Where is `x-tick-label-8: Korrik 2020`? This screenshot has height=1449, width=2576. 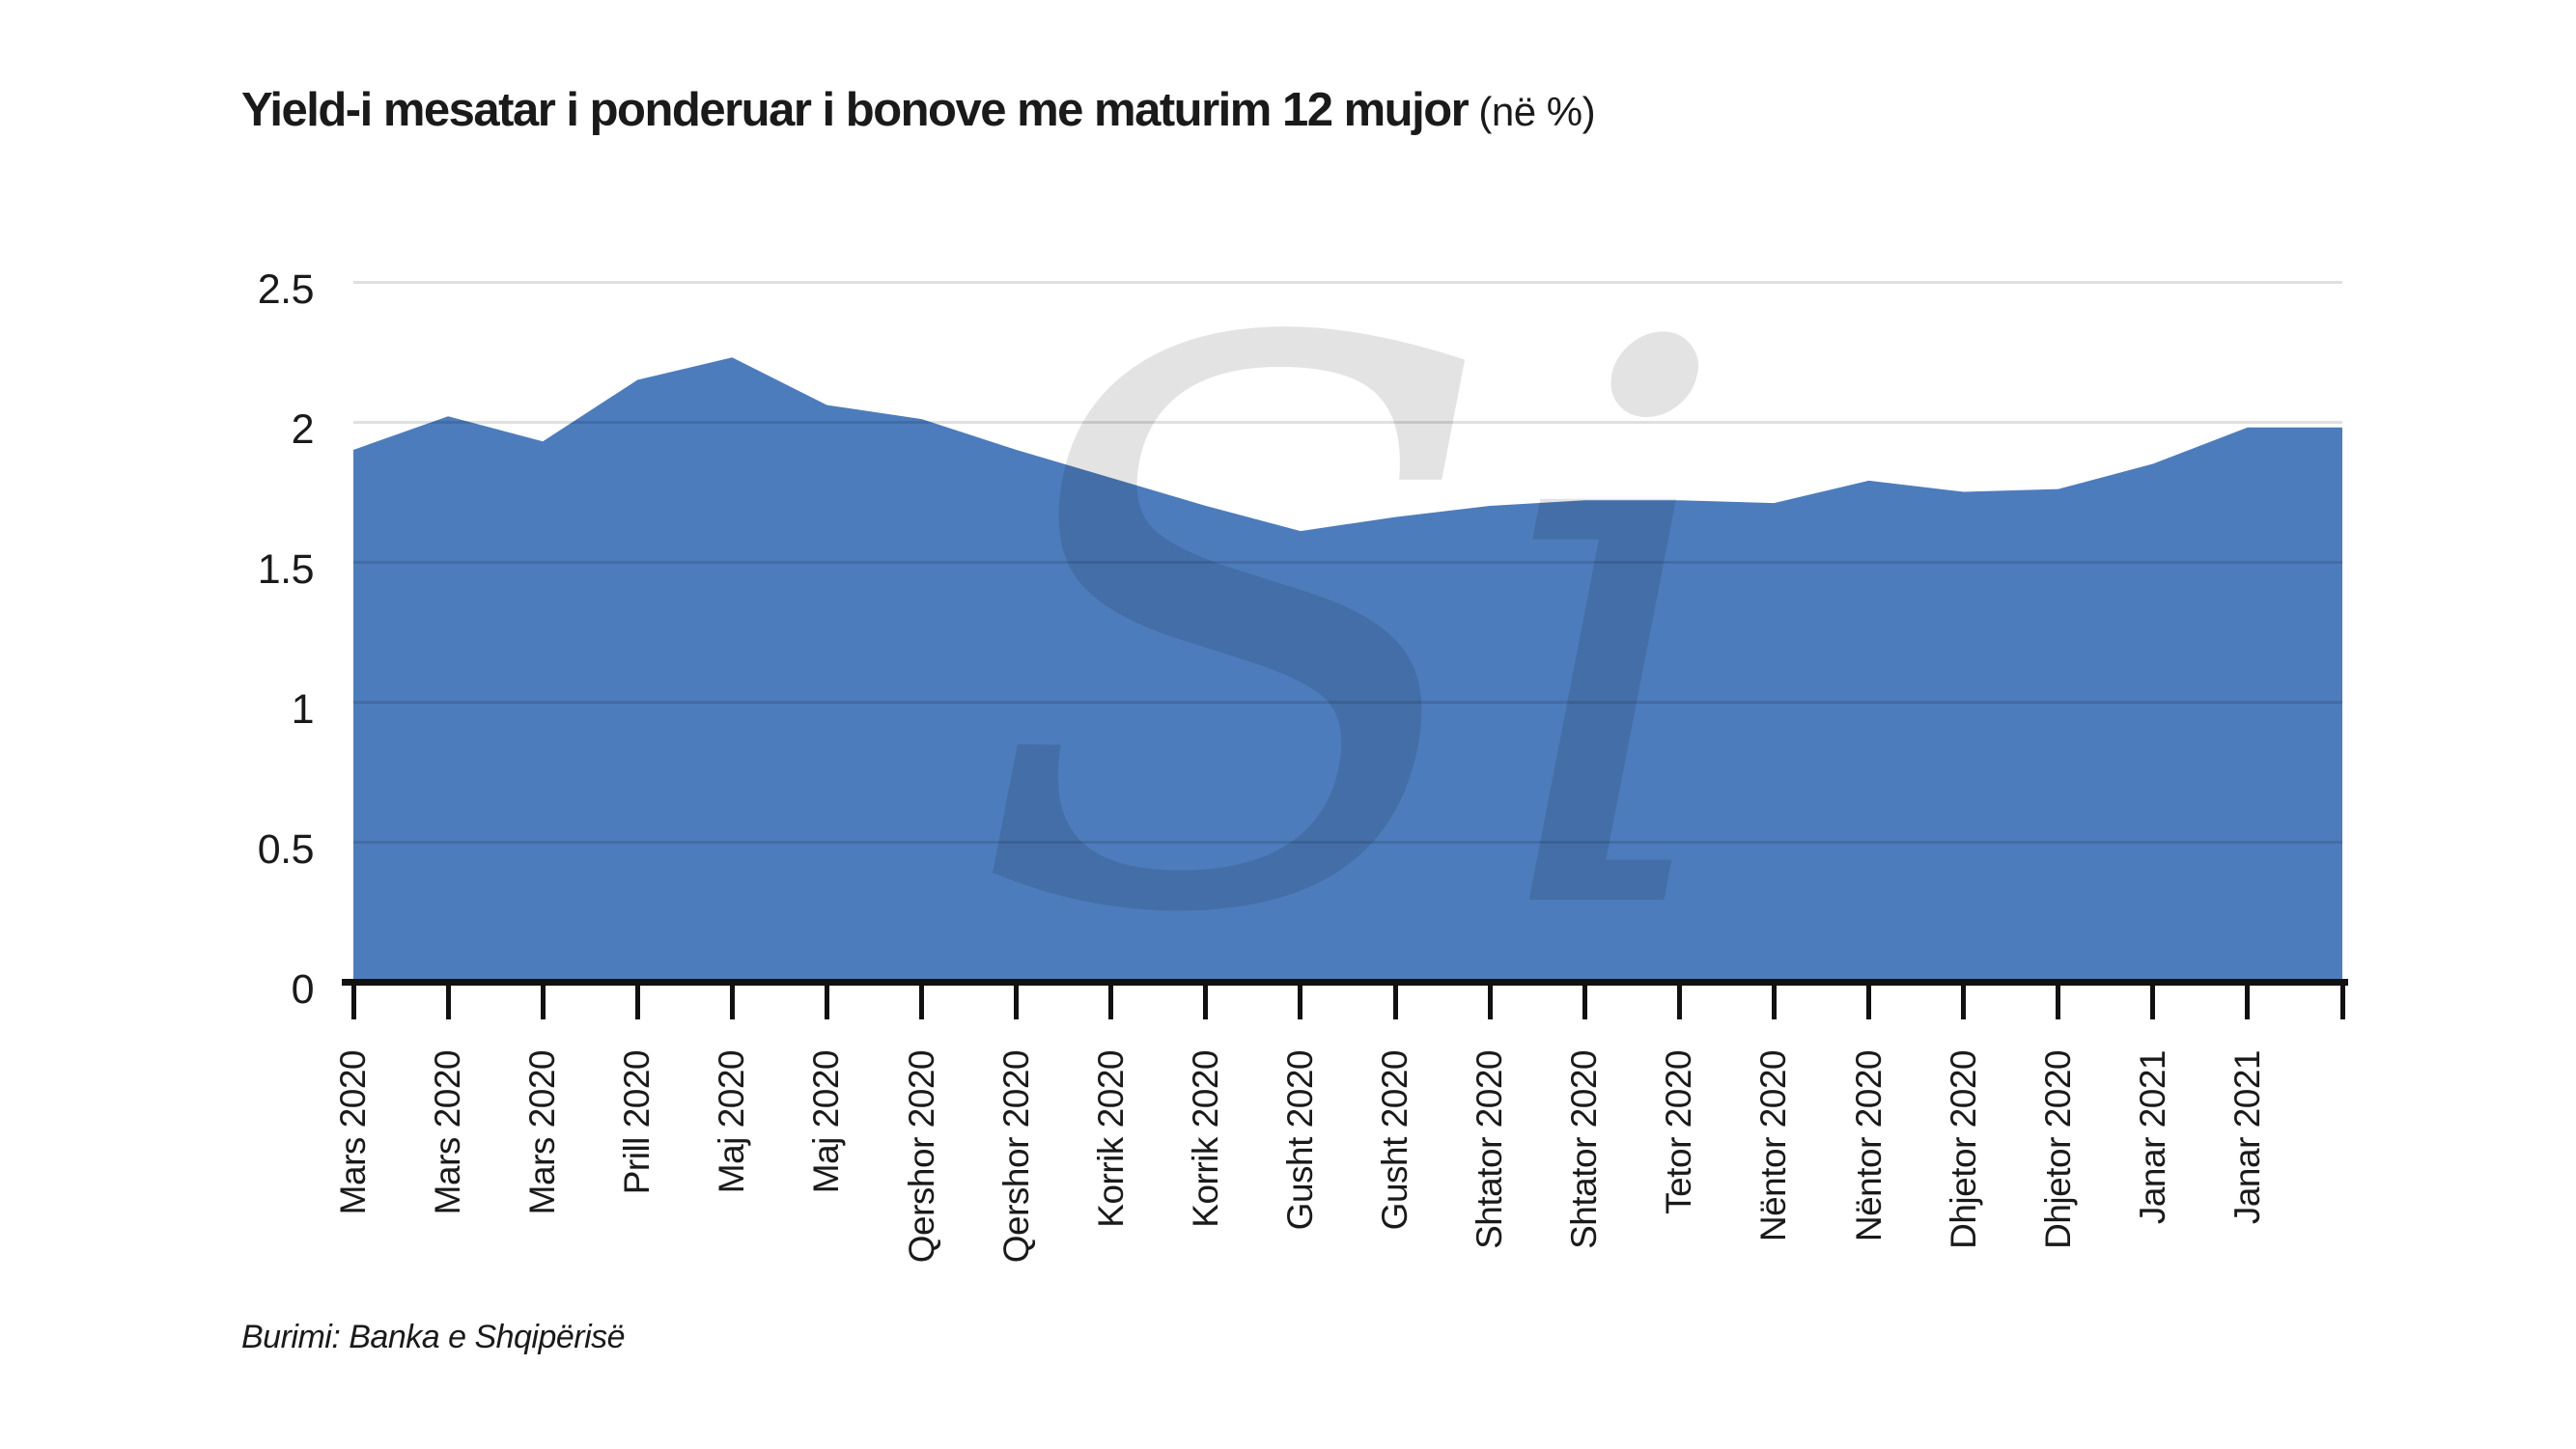 x-tick-label-8: Korrik 2020 is located at coordinates (1111, 1139).